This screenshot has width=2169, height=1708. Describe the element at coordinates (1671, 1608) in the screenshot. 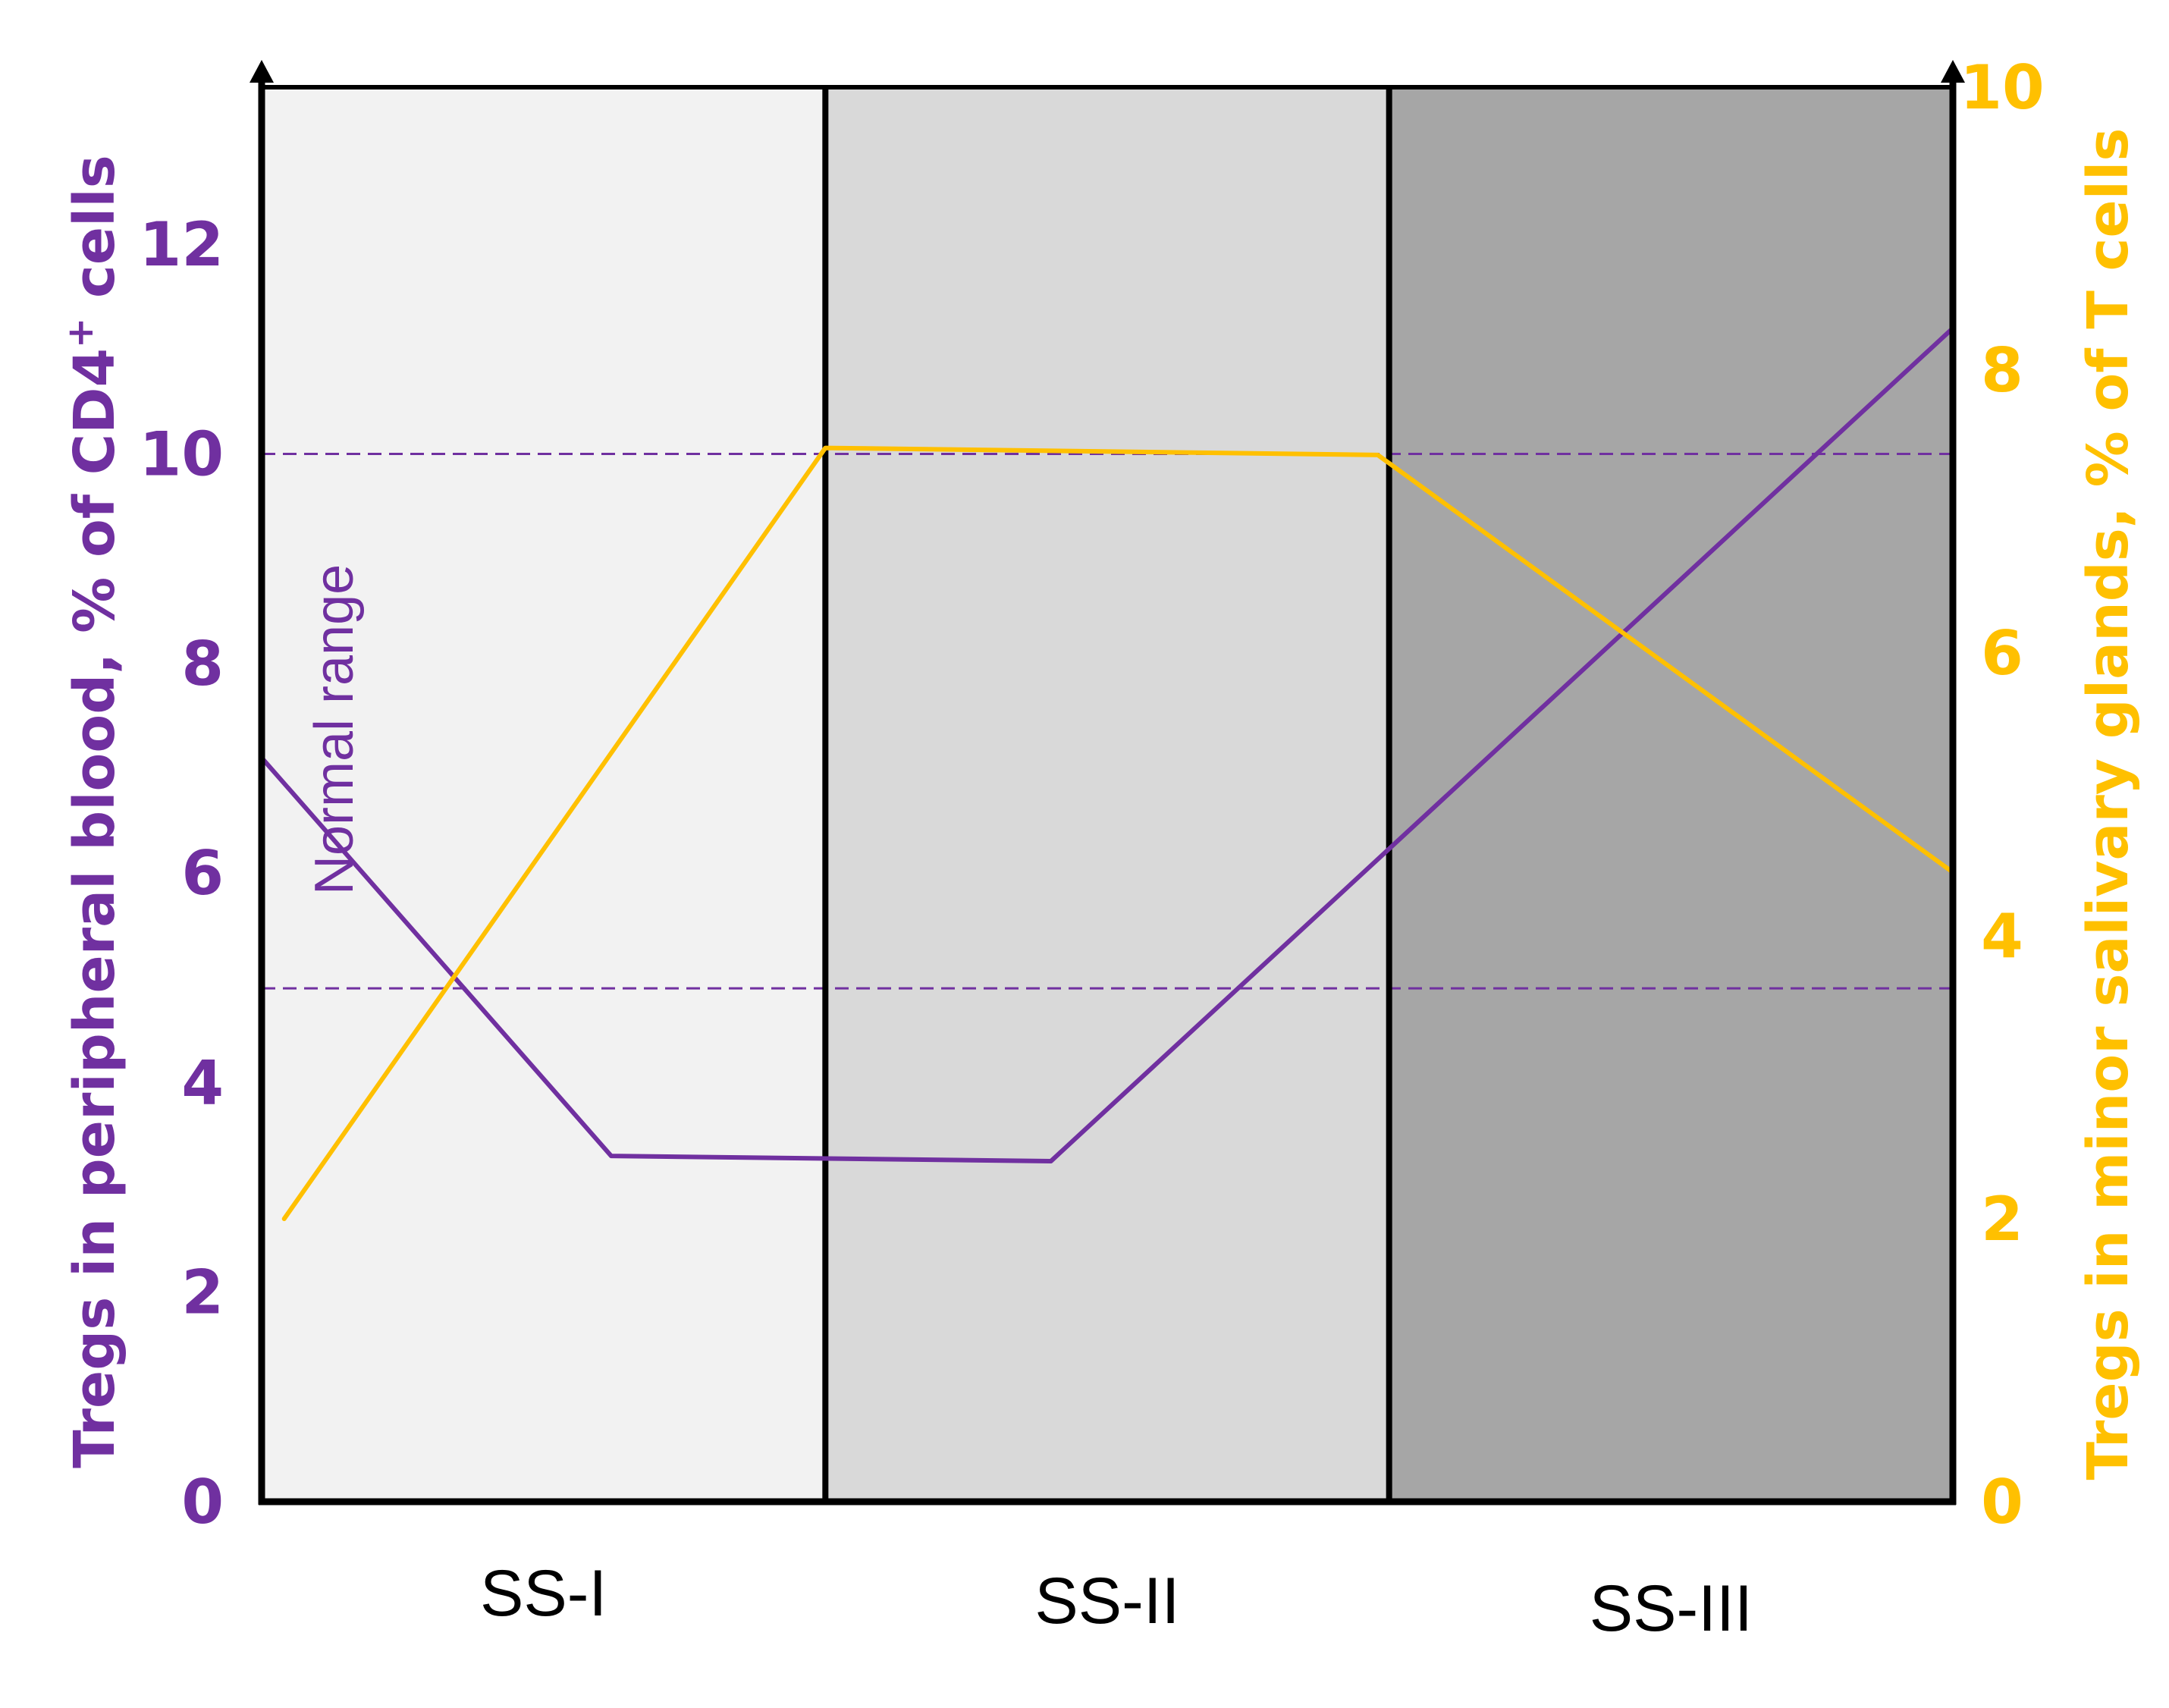

I see `category-label: SS-III` at that location.